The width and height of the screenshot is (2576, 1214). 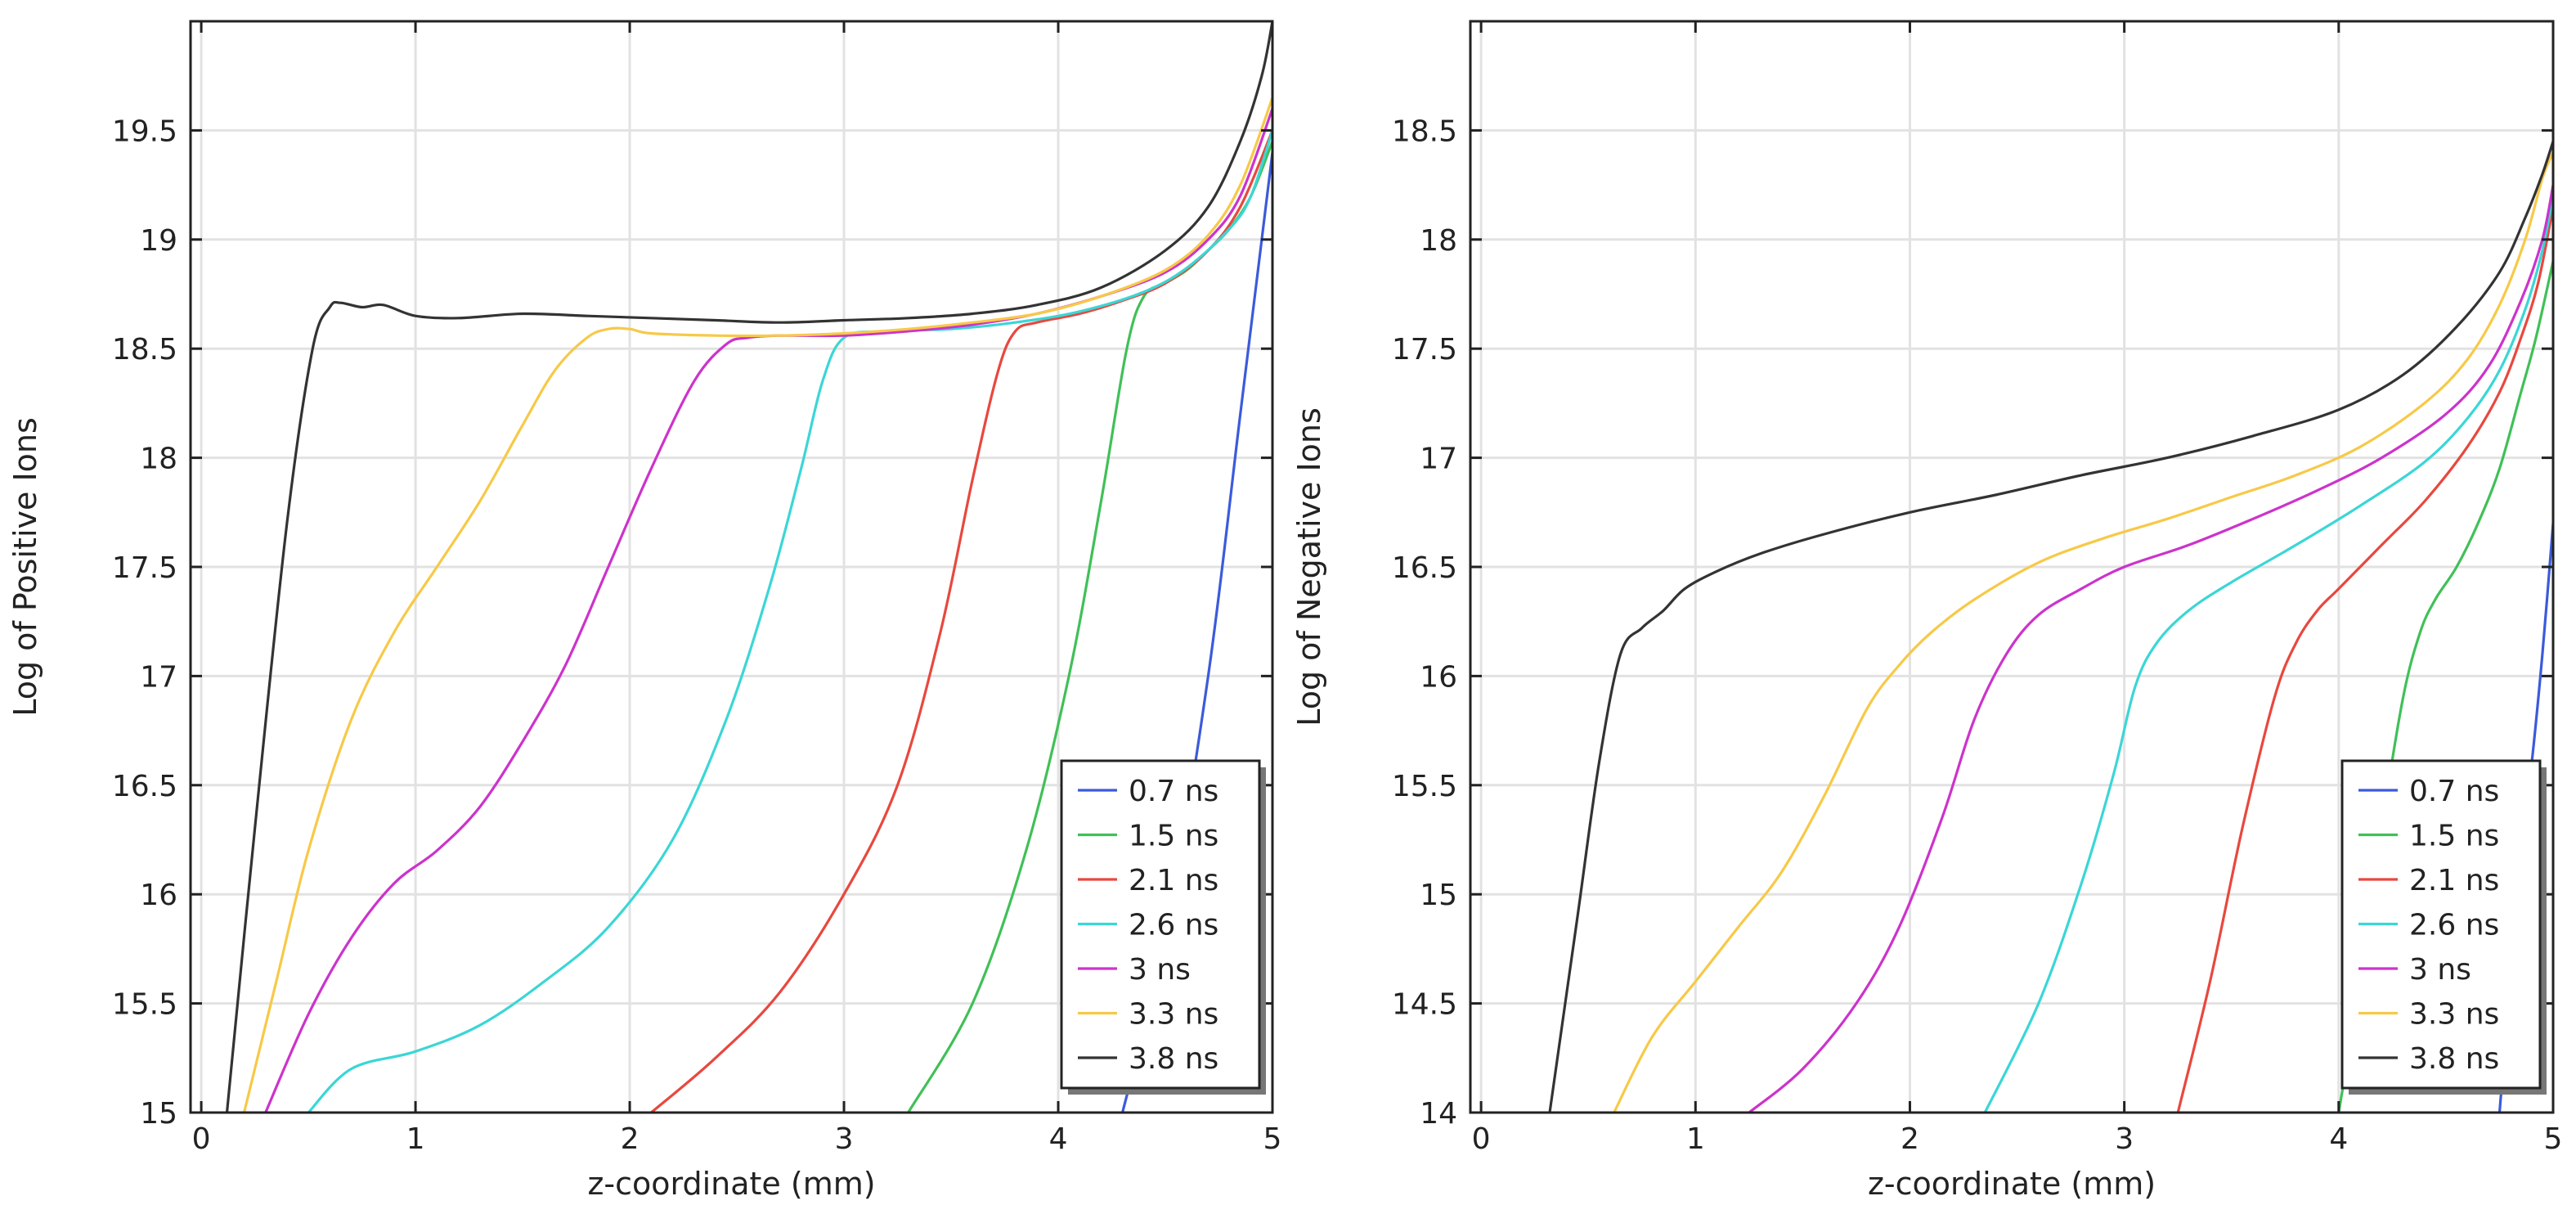 What do you see at coordinates (144, 131) in the screenshot?
I see `y-tick-label: 19.5` at bounding box center [144, 131].